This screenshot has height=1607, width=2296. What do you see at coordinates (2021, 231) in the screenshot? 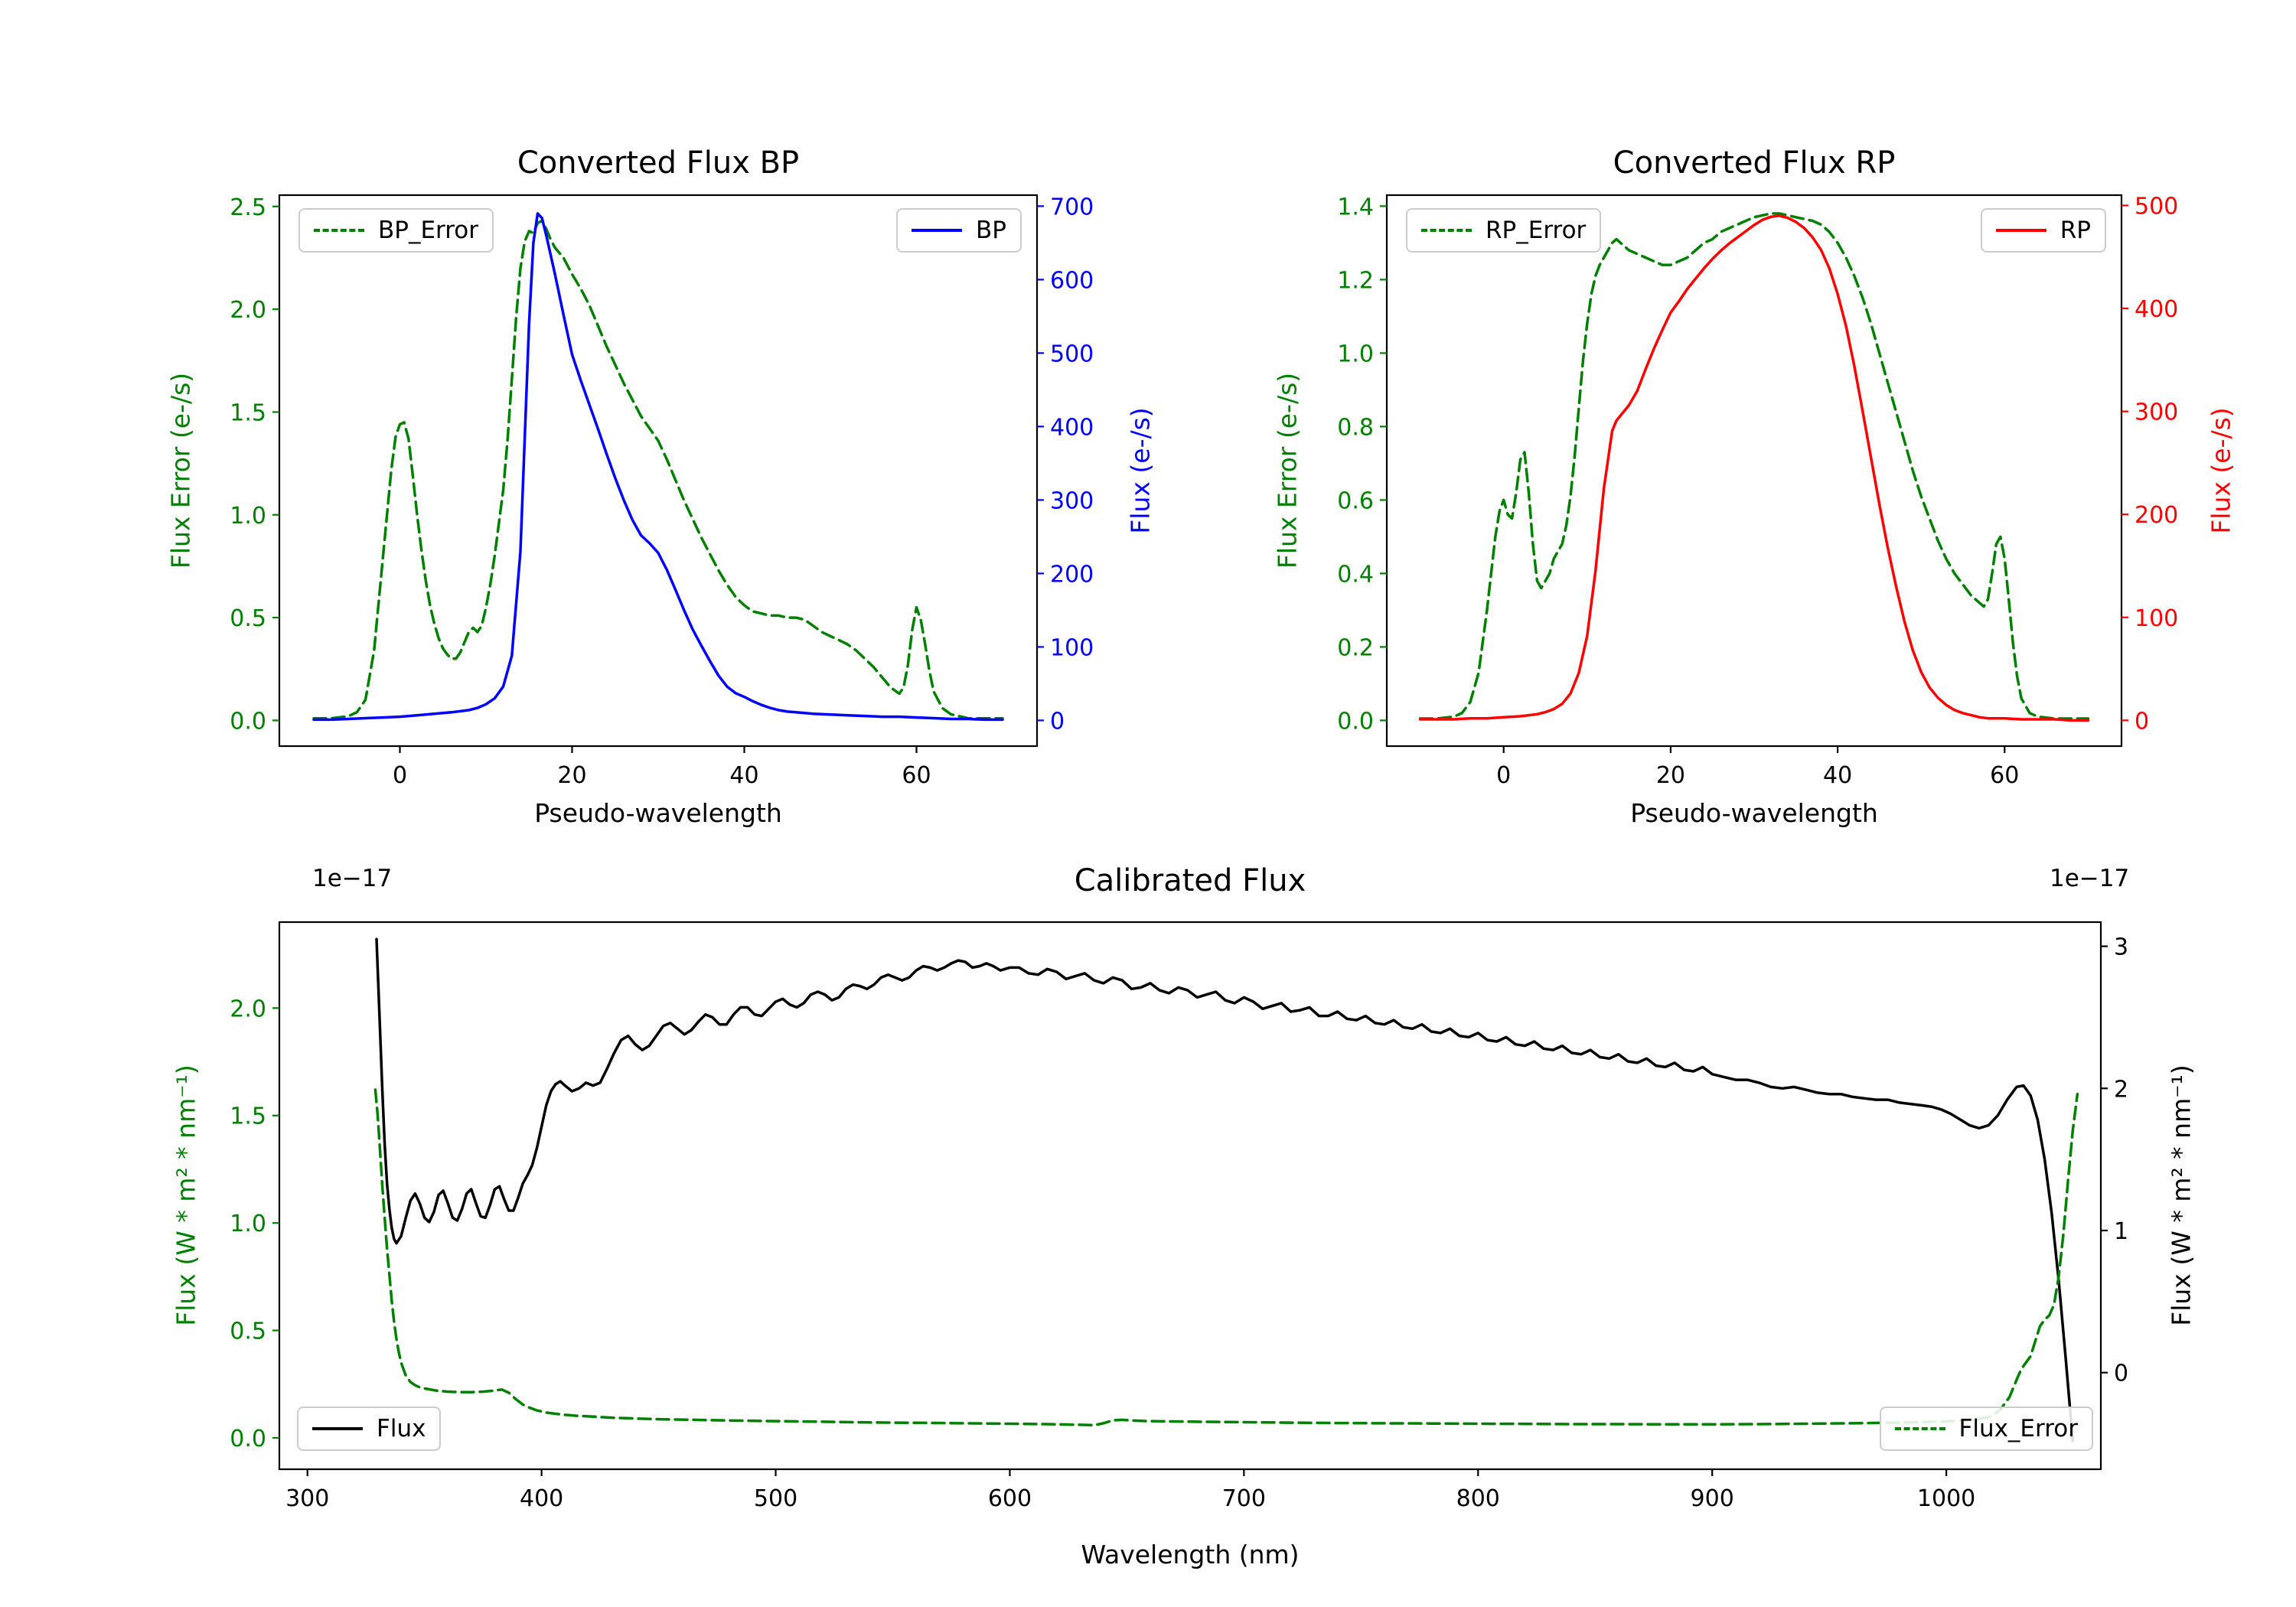
I see `rp-legend-line` at bounding box center [2021, 231].